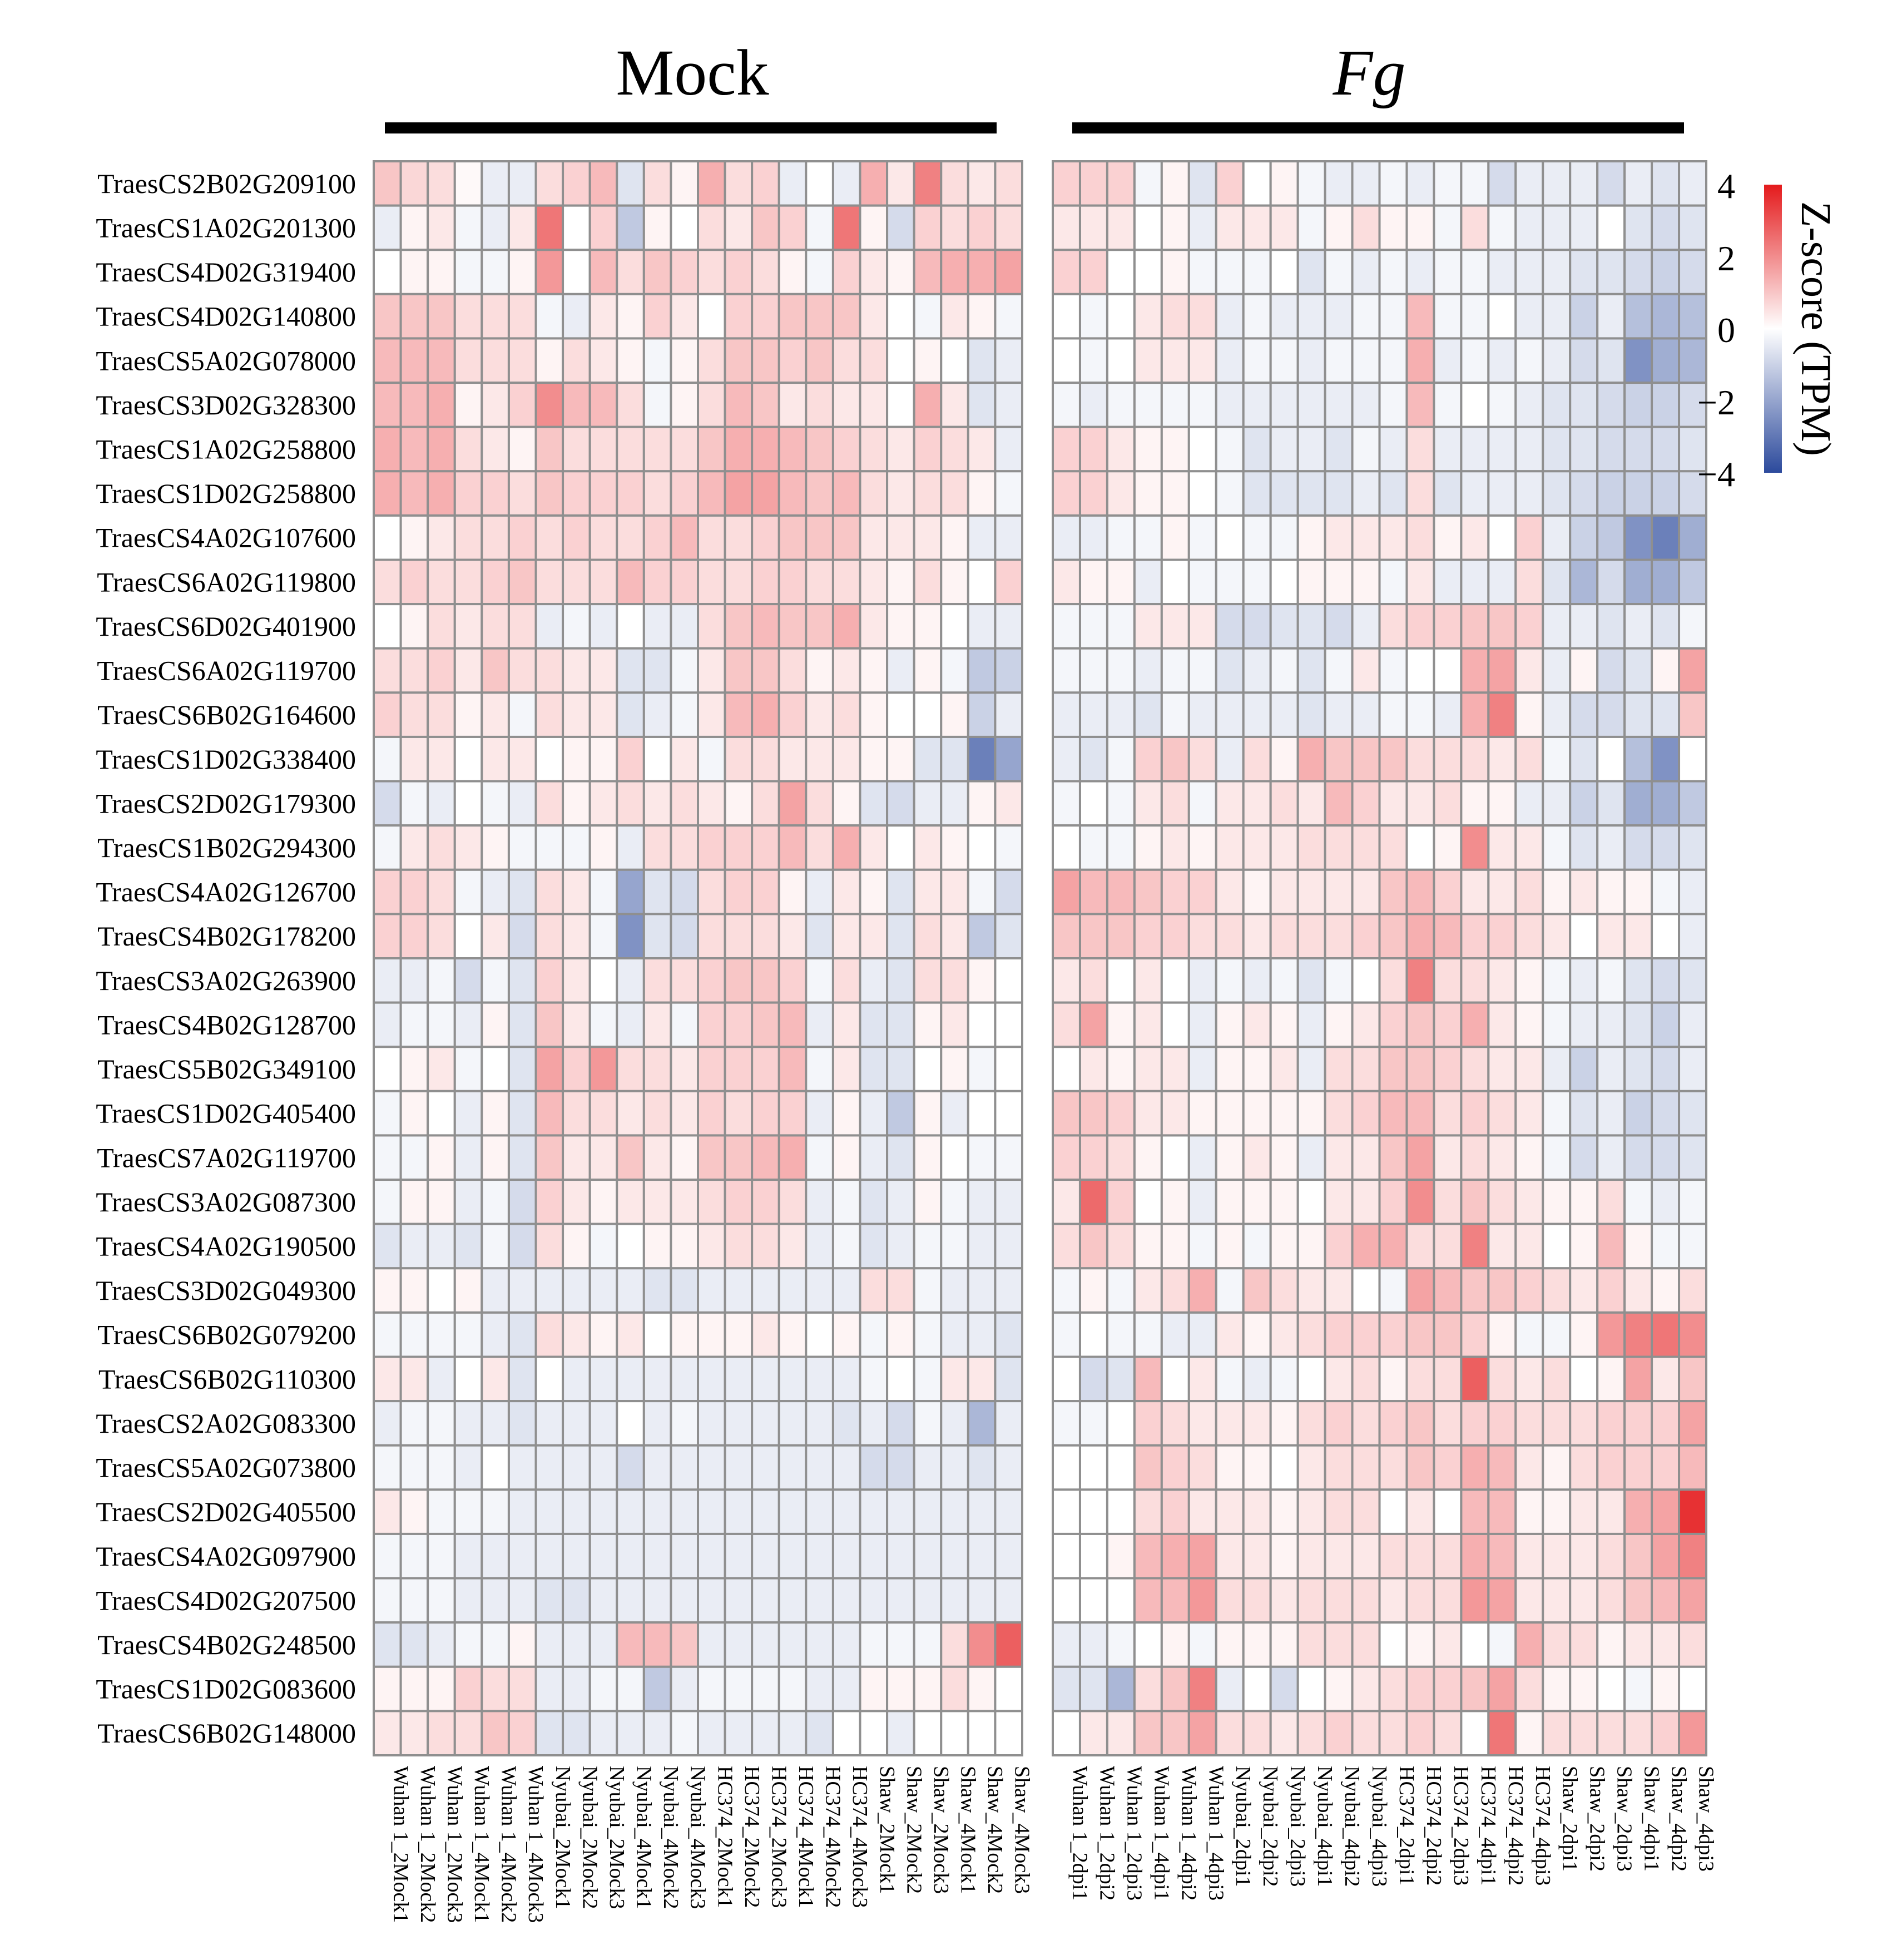  What do you see at coordinates (1597, 1819) in the screenshot?
I see `column-label: Shaw_2dpi2` at bounding box center [1597, 1819].